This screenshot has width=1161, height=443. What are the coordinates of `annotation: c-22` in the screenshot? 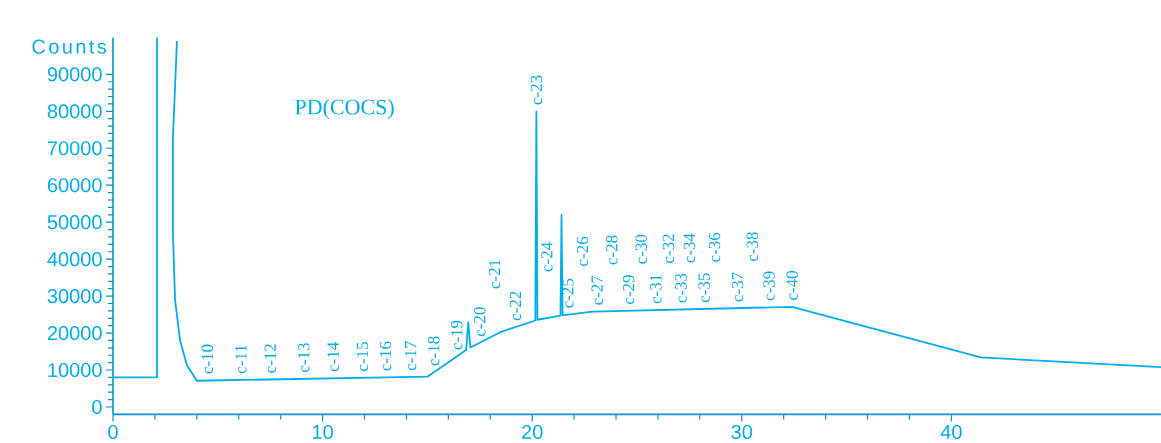 It's located at (515, 306).